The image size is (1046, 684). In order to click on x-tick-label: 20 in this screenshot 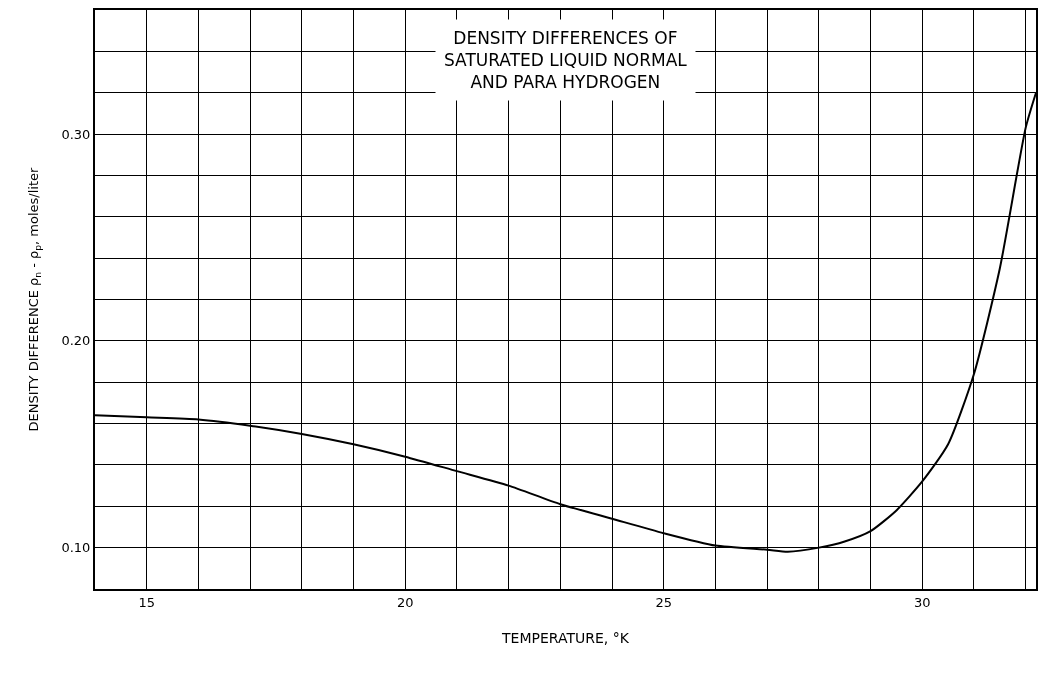, I will do `click(405, 602)`.